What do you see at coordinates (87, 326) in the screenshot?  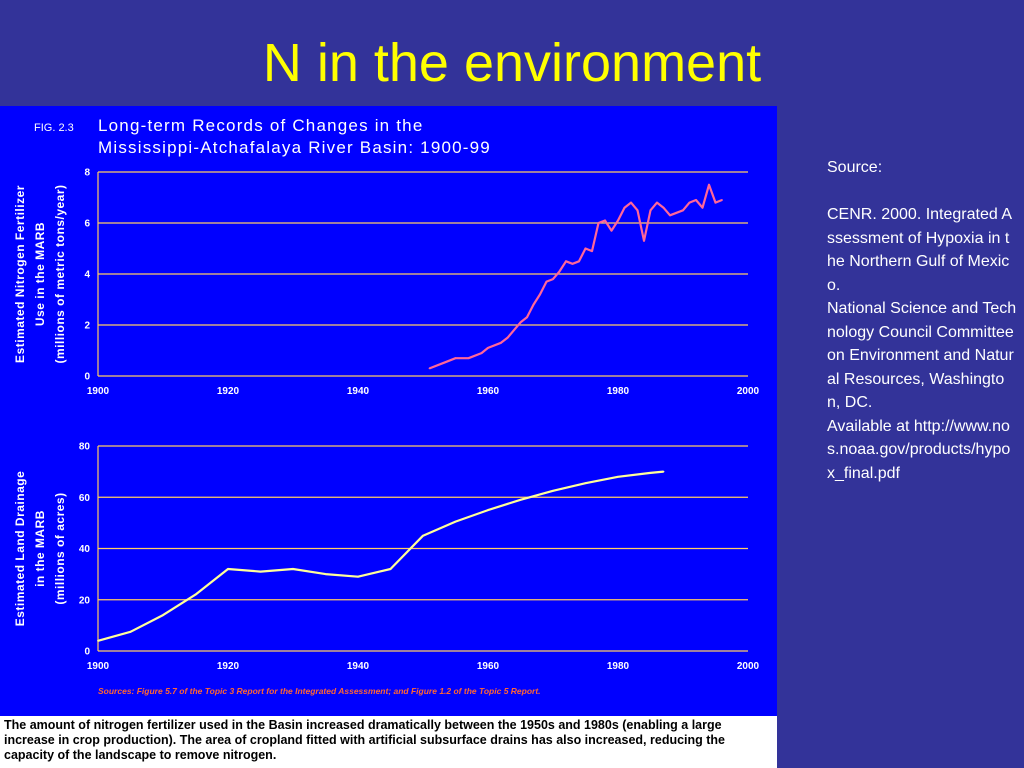 I see `fertilizer-ytick-label: 2` at bounding box center [87, 326].